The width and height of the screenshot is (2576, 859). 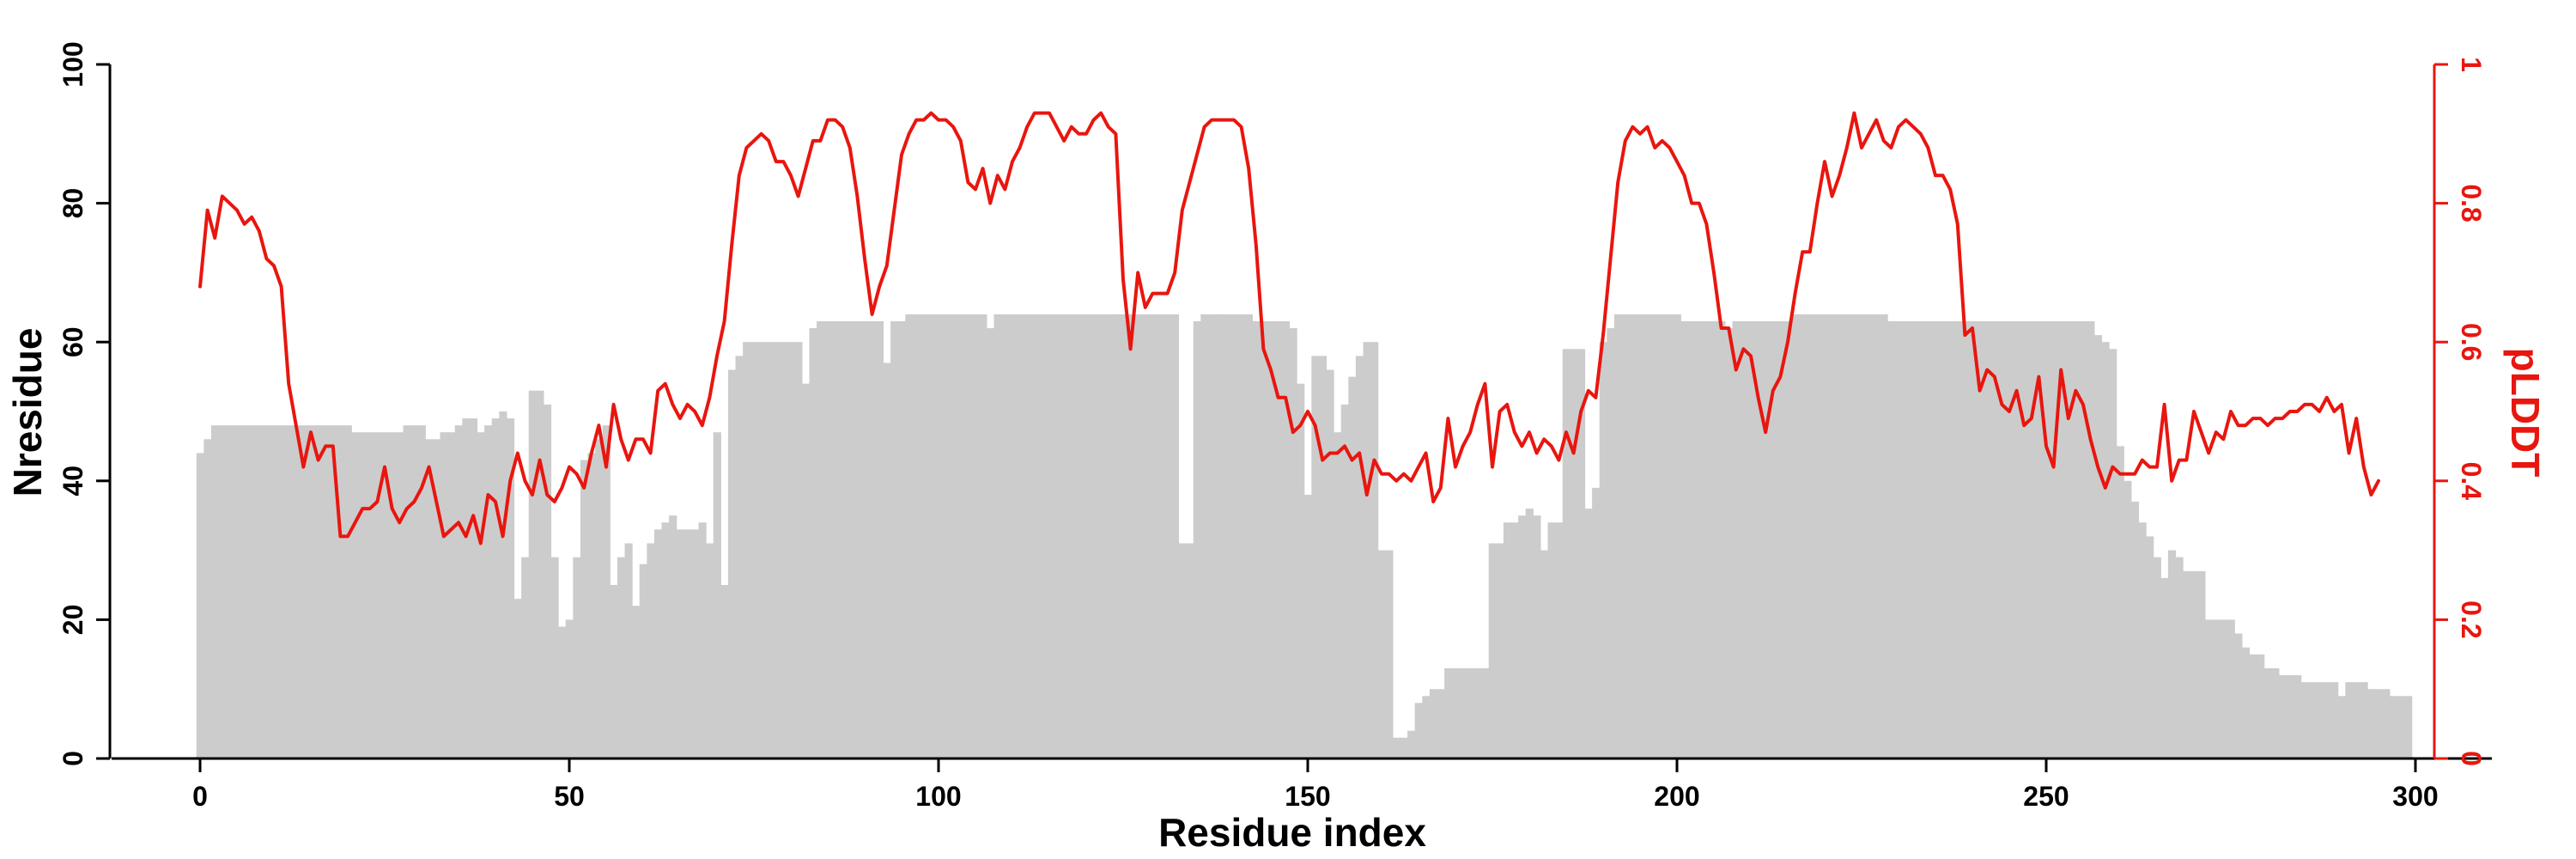 I want to click on right-axis-tick-label: 1, so click(x=2471, y=64).